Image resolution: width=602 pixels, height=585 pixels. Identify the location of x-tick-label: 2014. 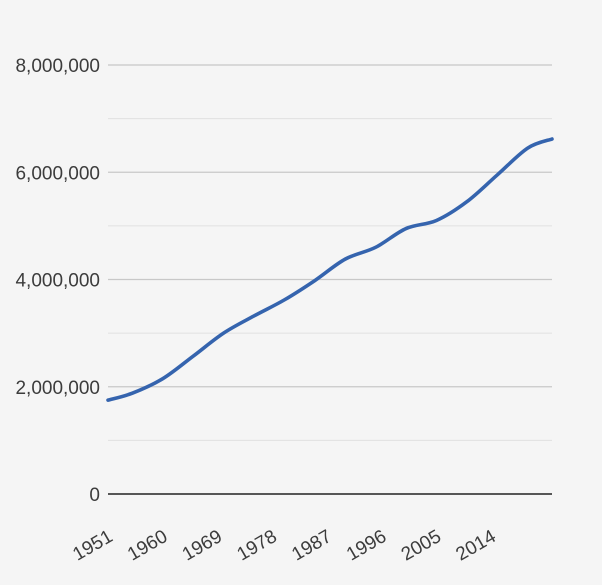
(476, 546).